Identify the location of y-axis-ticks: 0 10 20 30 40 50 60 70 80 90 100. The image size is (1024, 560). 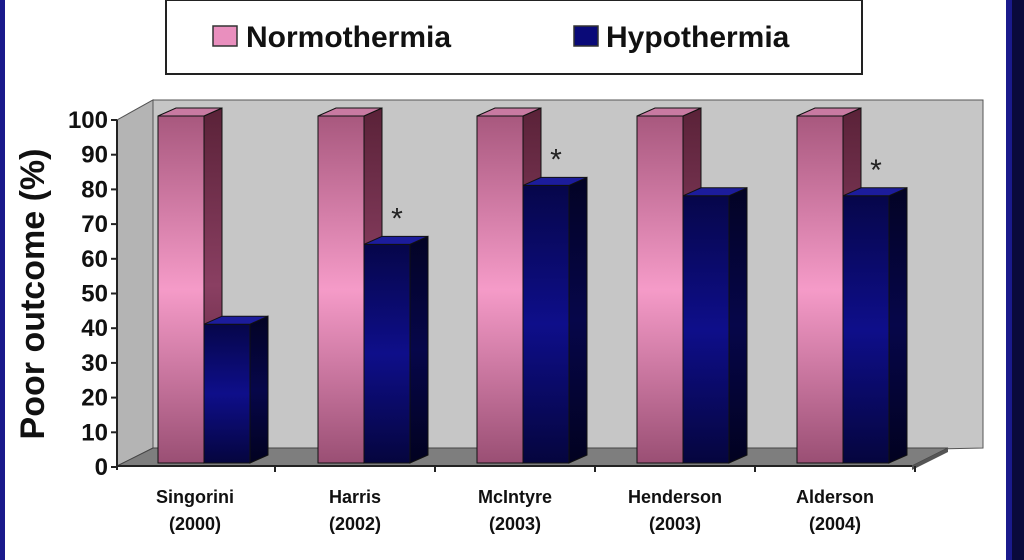
(92, 294).